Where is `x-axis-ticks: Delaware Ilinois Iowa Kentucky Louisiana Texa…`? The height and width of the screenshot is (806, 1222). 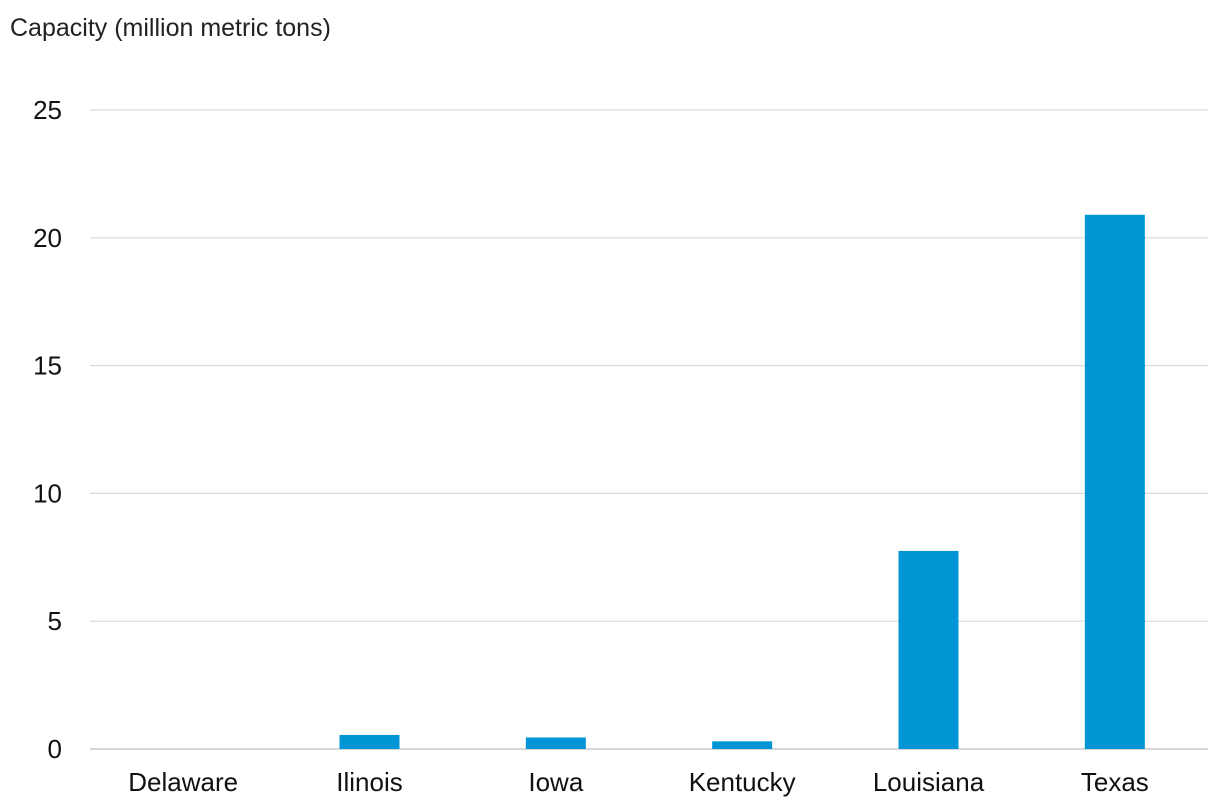
x-axis-ticks: Delaware Ilinois Iowa Kentucky Louisiana Texa… is located at coordinates (638, 782).